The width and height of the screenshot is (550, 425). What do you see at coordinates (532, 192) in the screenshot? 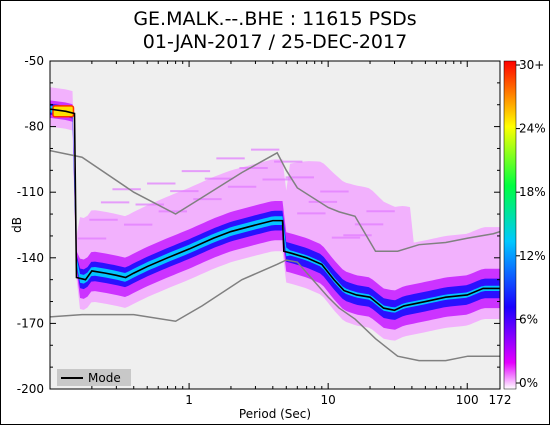
I see `colorbar-tick-label: 18%` at bounding box center [532, 192].